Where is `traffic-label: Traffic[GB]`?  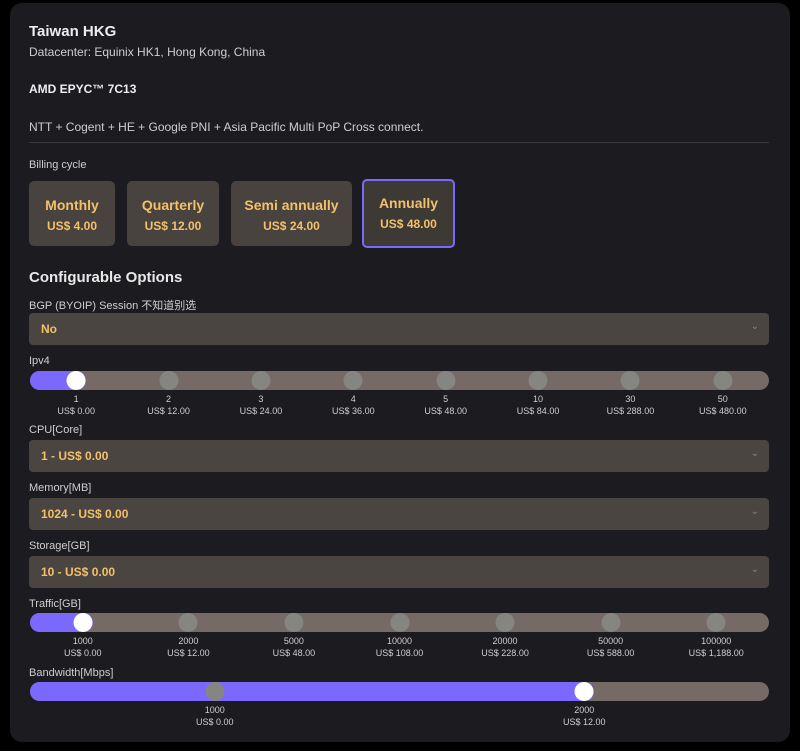
traffic-label: Traffic[GB] is located at coordinates (55, 604).